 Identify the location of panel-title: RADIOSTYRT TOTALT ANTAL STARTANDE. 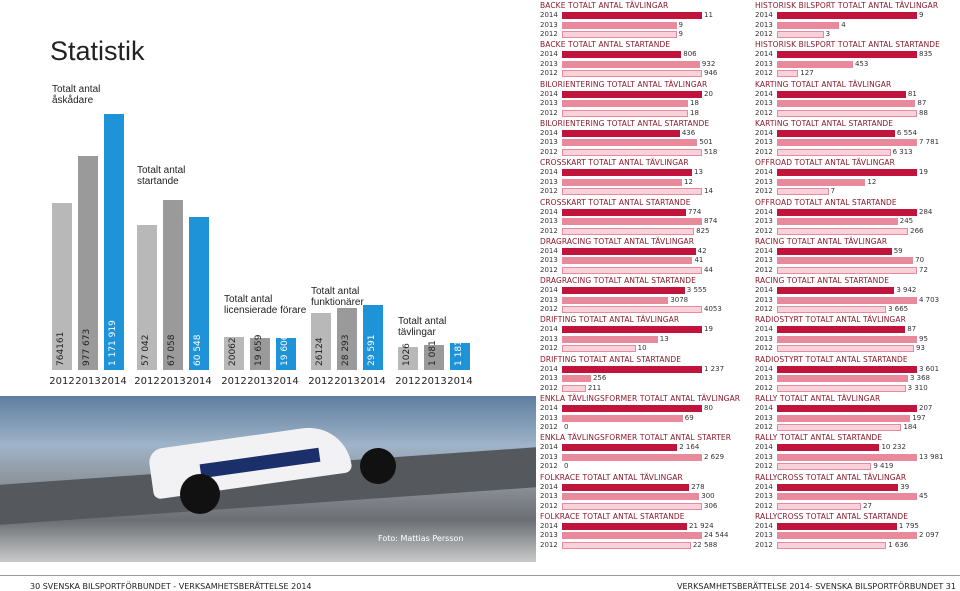
(831, 359).